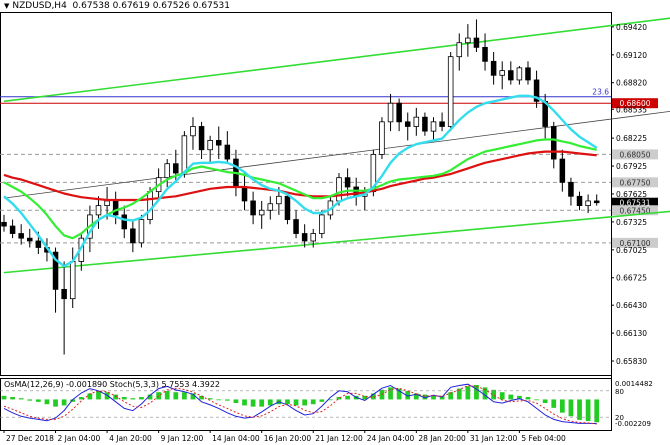 Image resolution: width=670 pixels, height=445 pixels. I want to click on sub-scale-label: 80, so click(619, 392).